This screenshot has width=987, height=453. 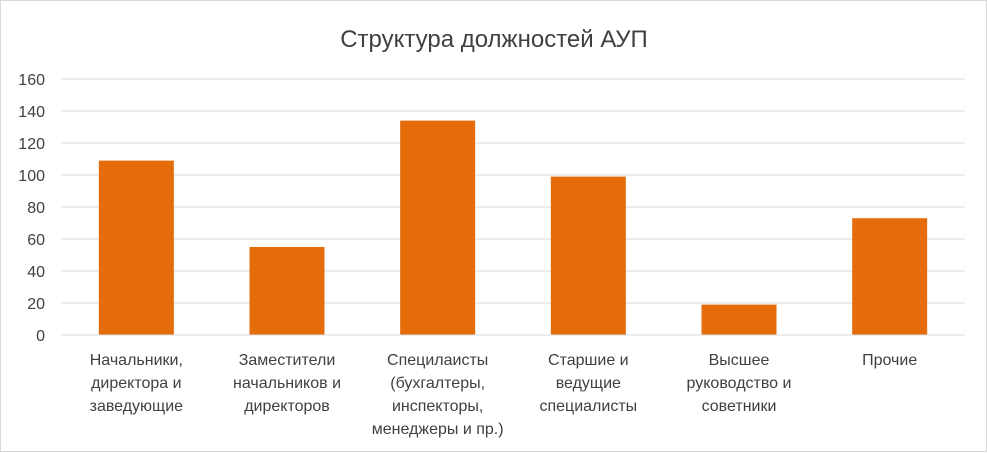 I want to click on chart-title: Структура должностей АУП, so click(x=494, y=39).